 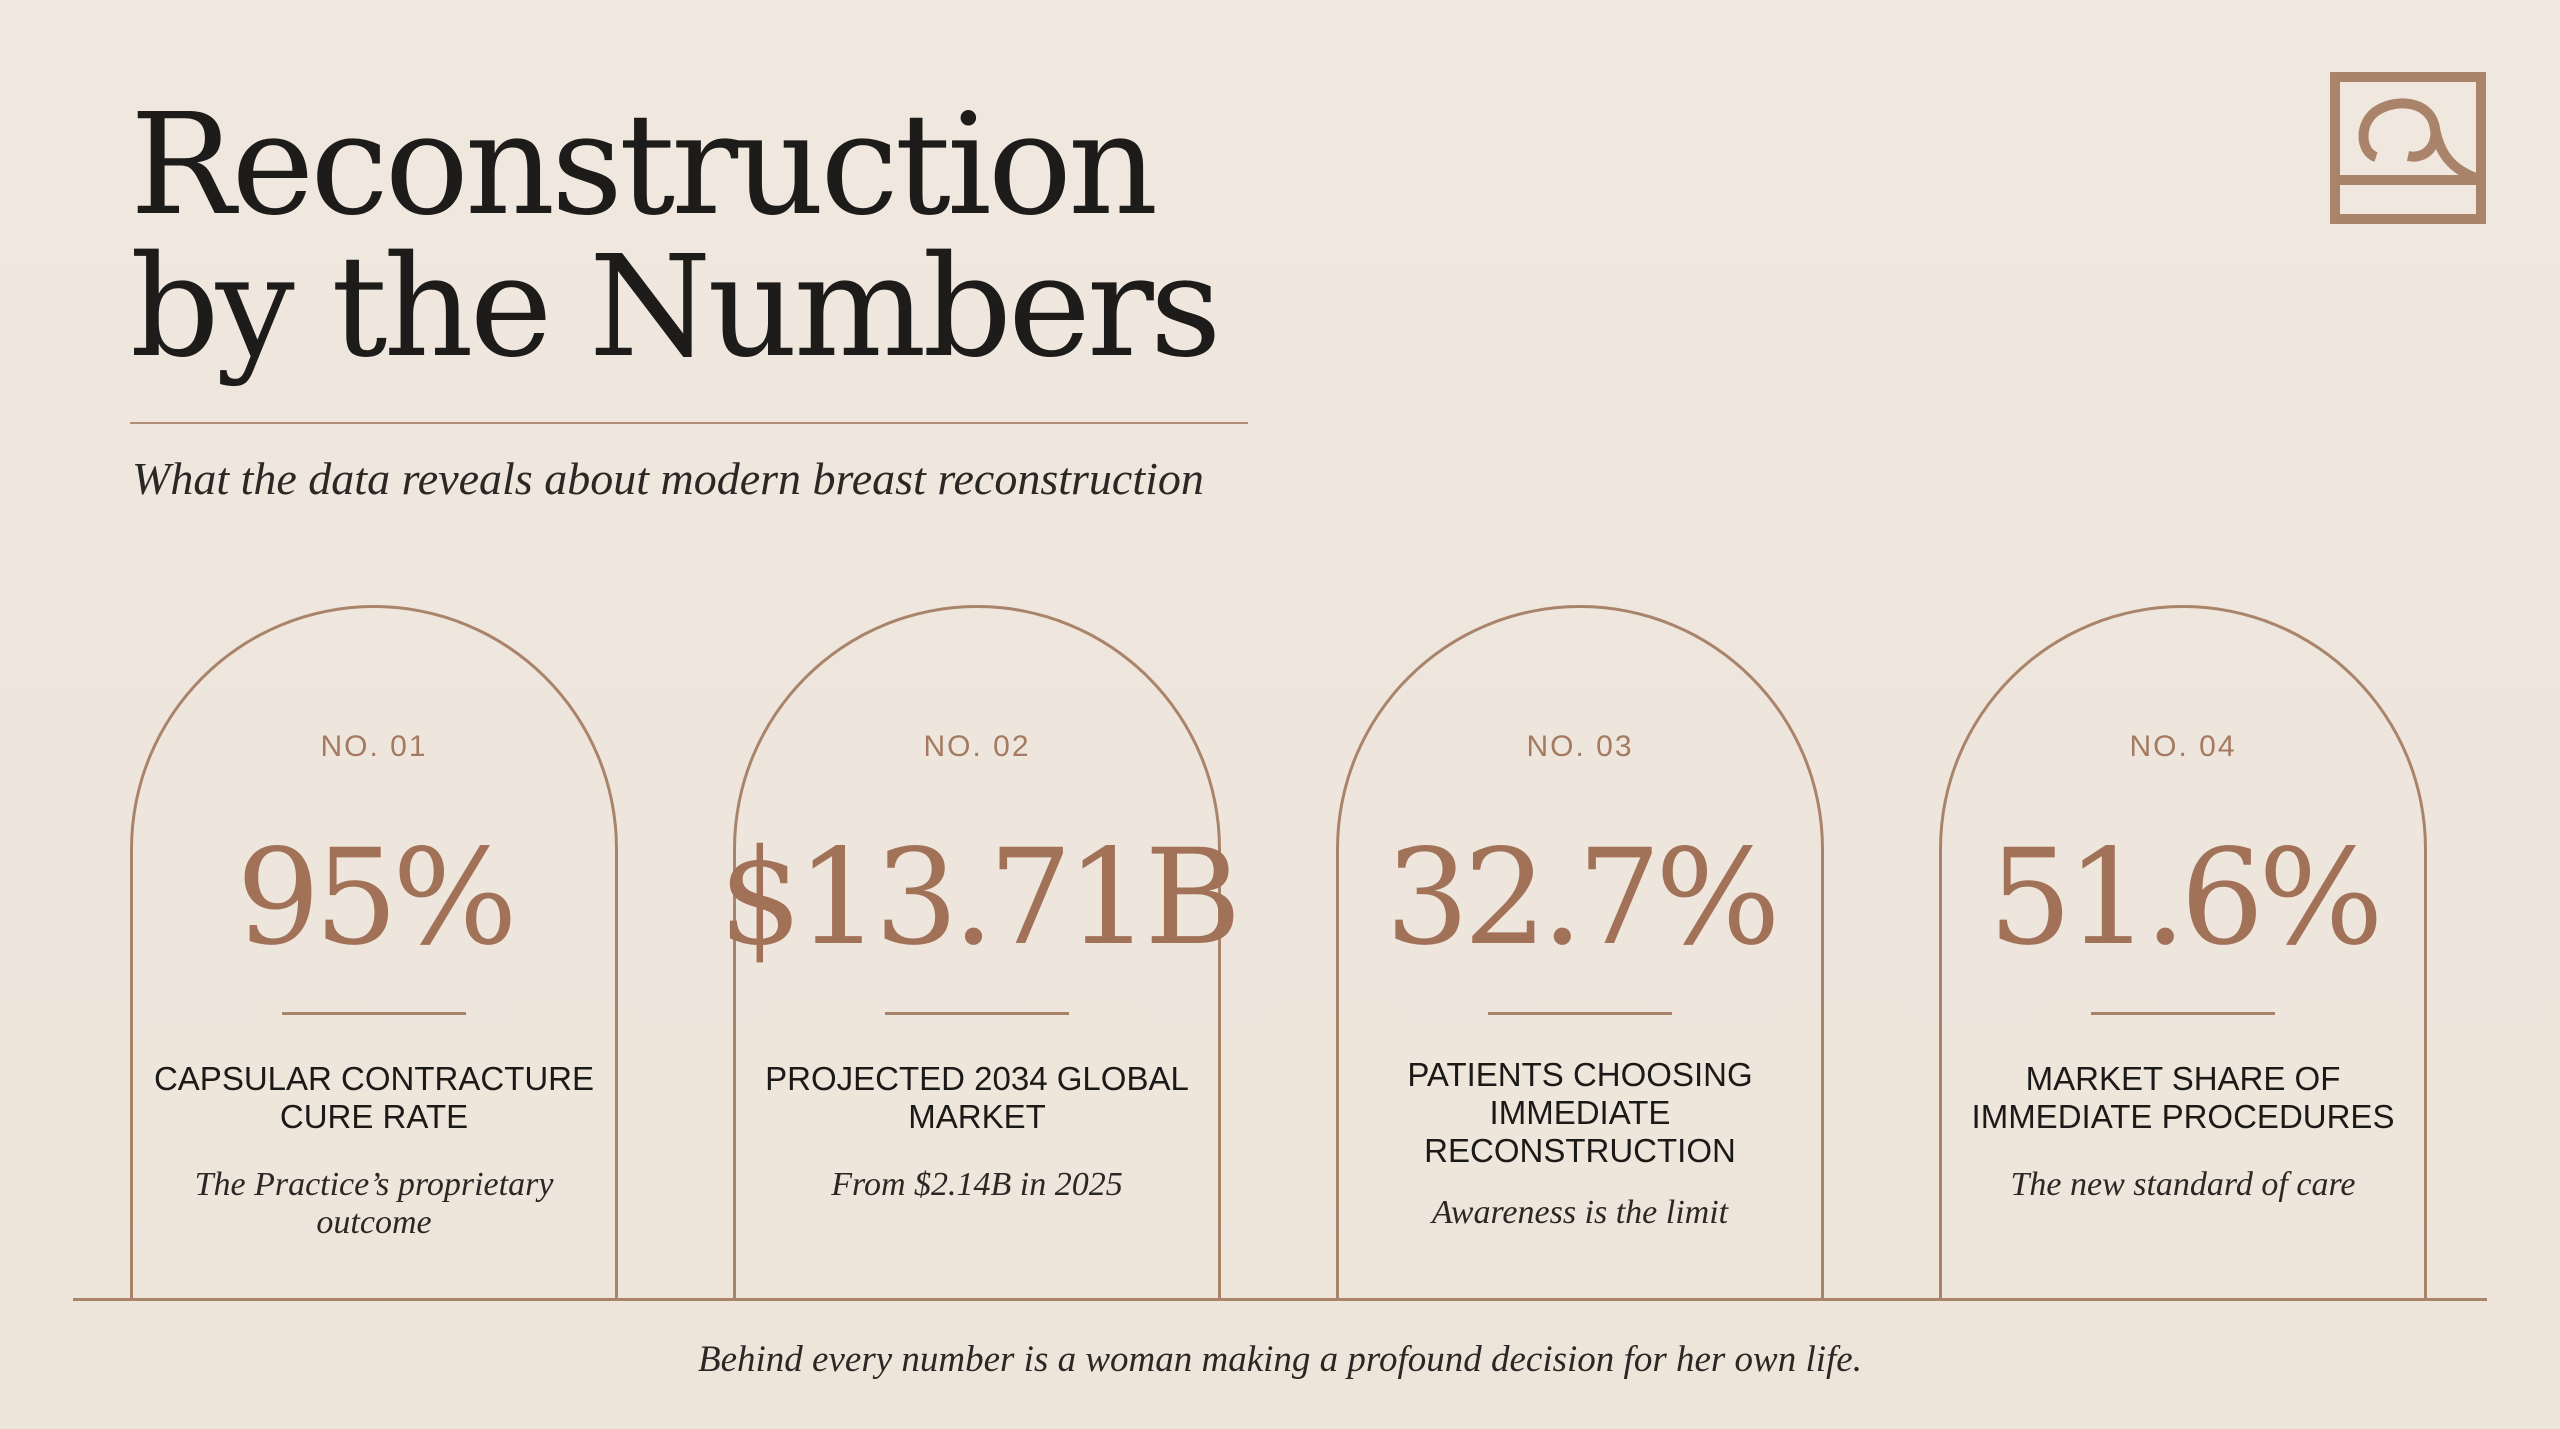 I want to click on stat-note: From $2.14B in 2025, so click(x=977, y=1184).